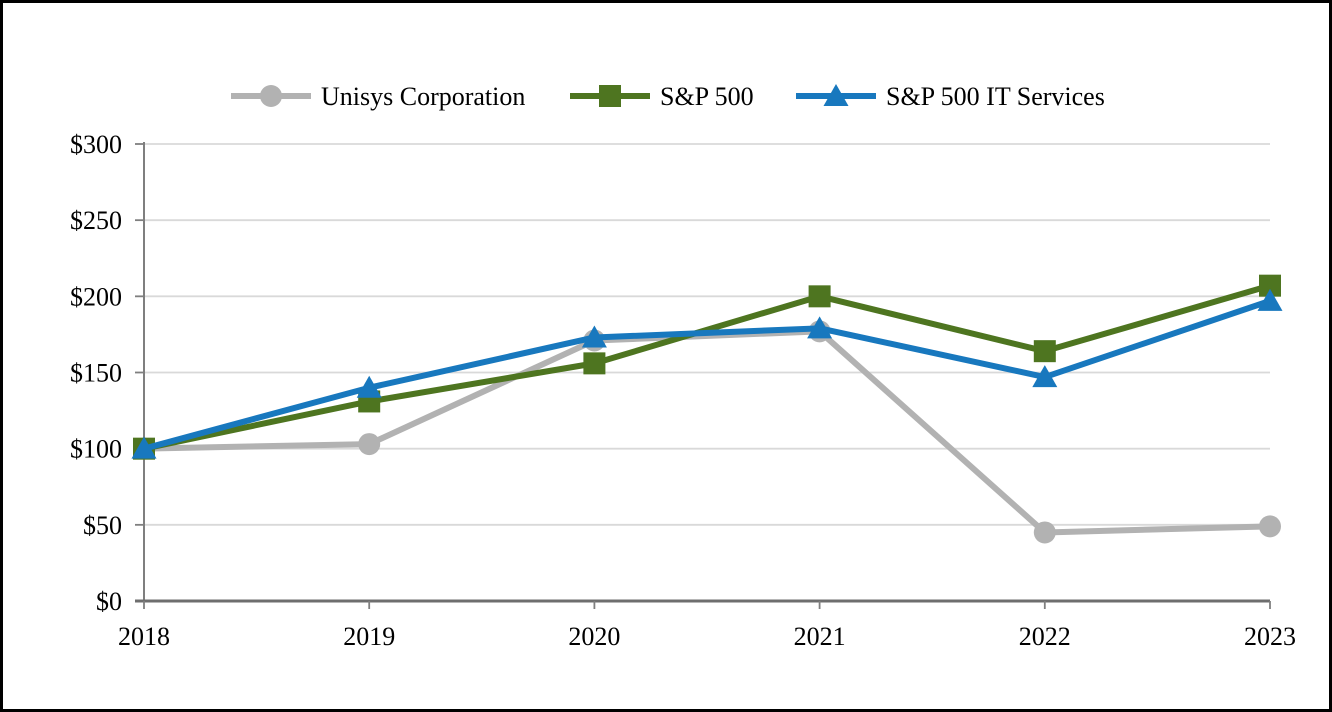 Image resolution: width=1332 pixels, height=712 pixels. I want to click on x-tick-label: 2020, so click(594, 636).